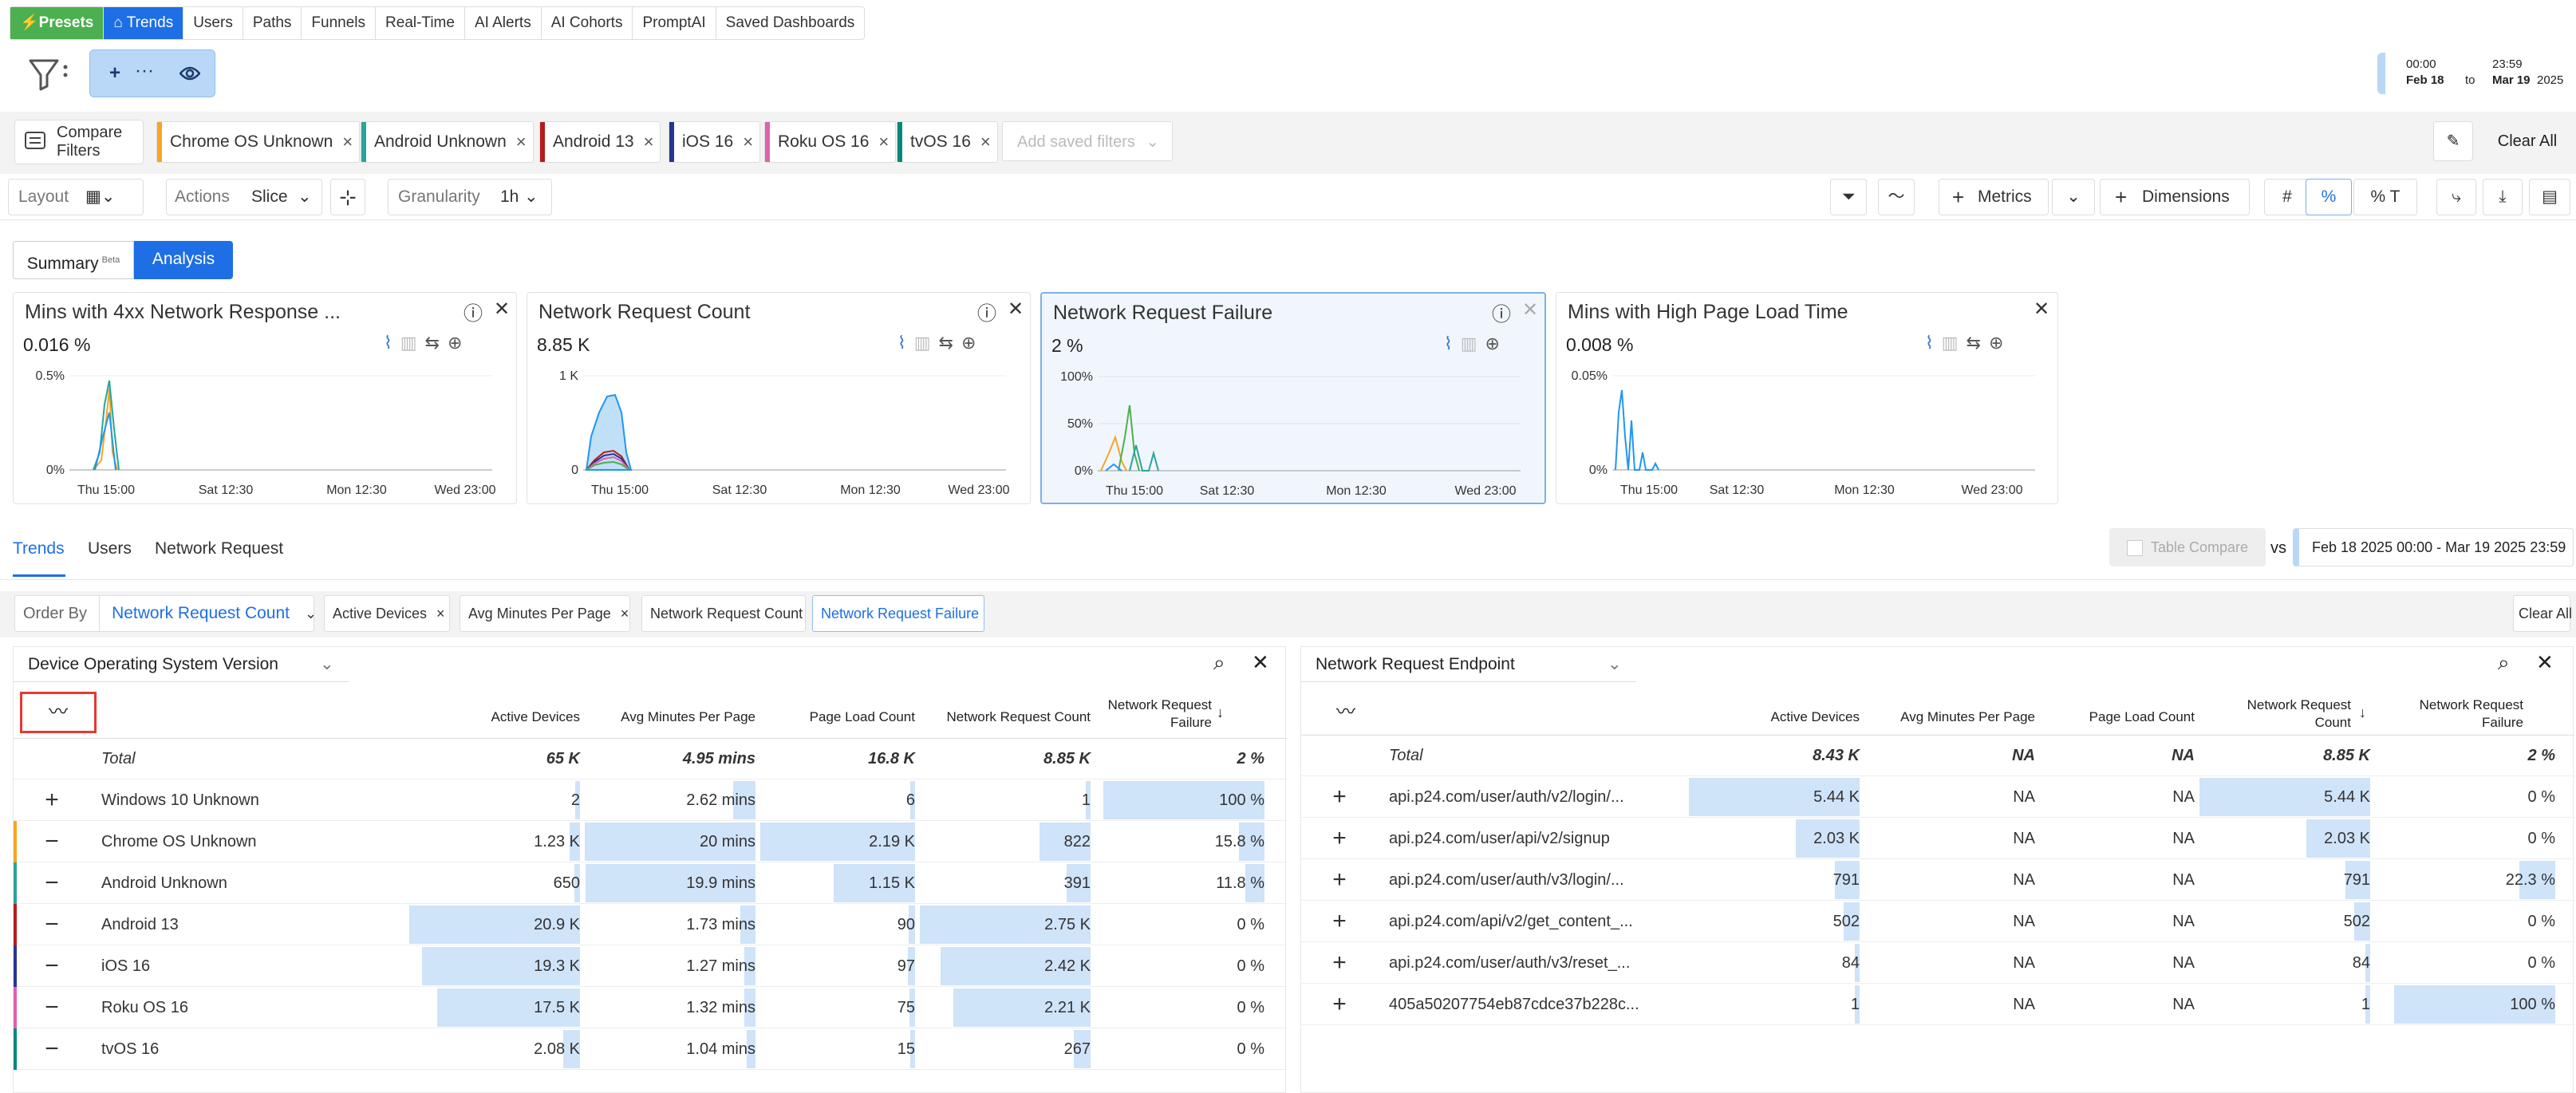 The width and height of the screenshot is (2576, 1093). I want to click on compare-chip: Android Unknown ×, so click(447, 142).